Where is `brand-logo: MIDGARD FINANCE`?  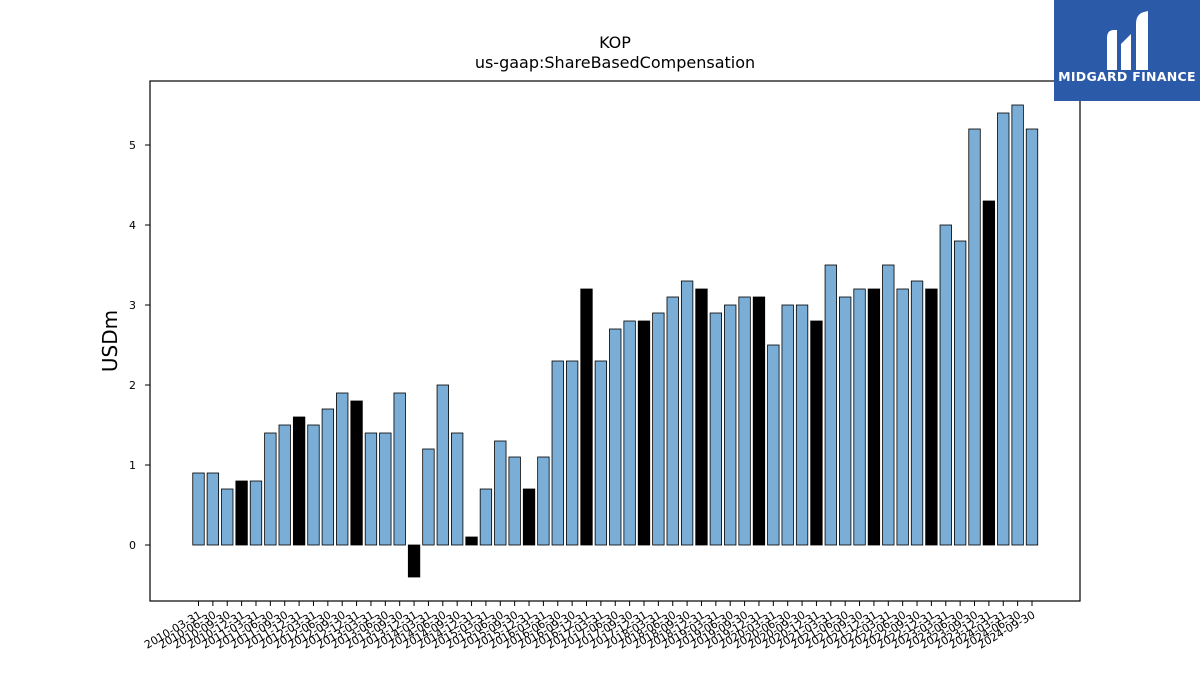
brand-logo: MIDGARD FINANCE is located at coordinates (1127, 50).